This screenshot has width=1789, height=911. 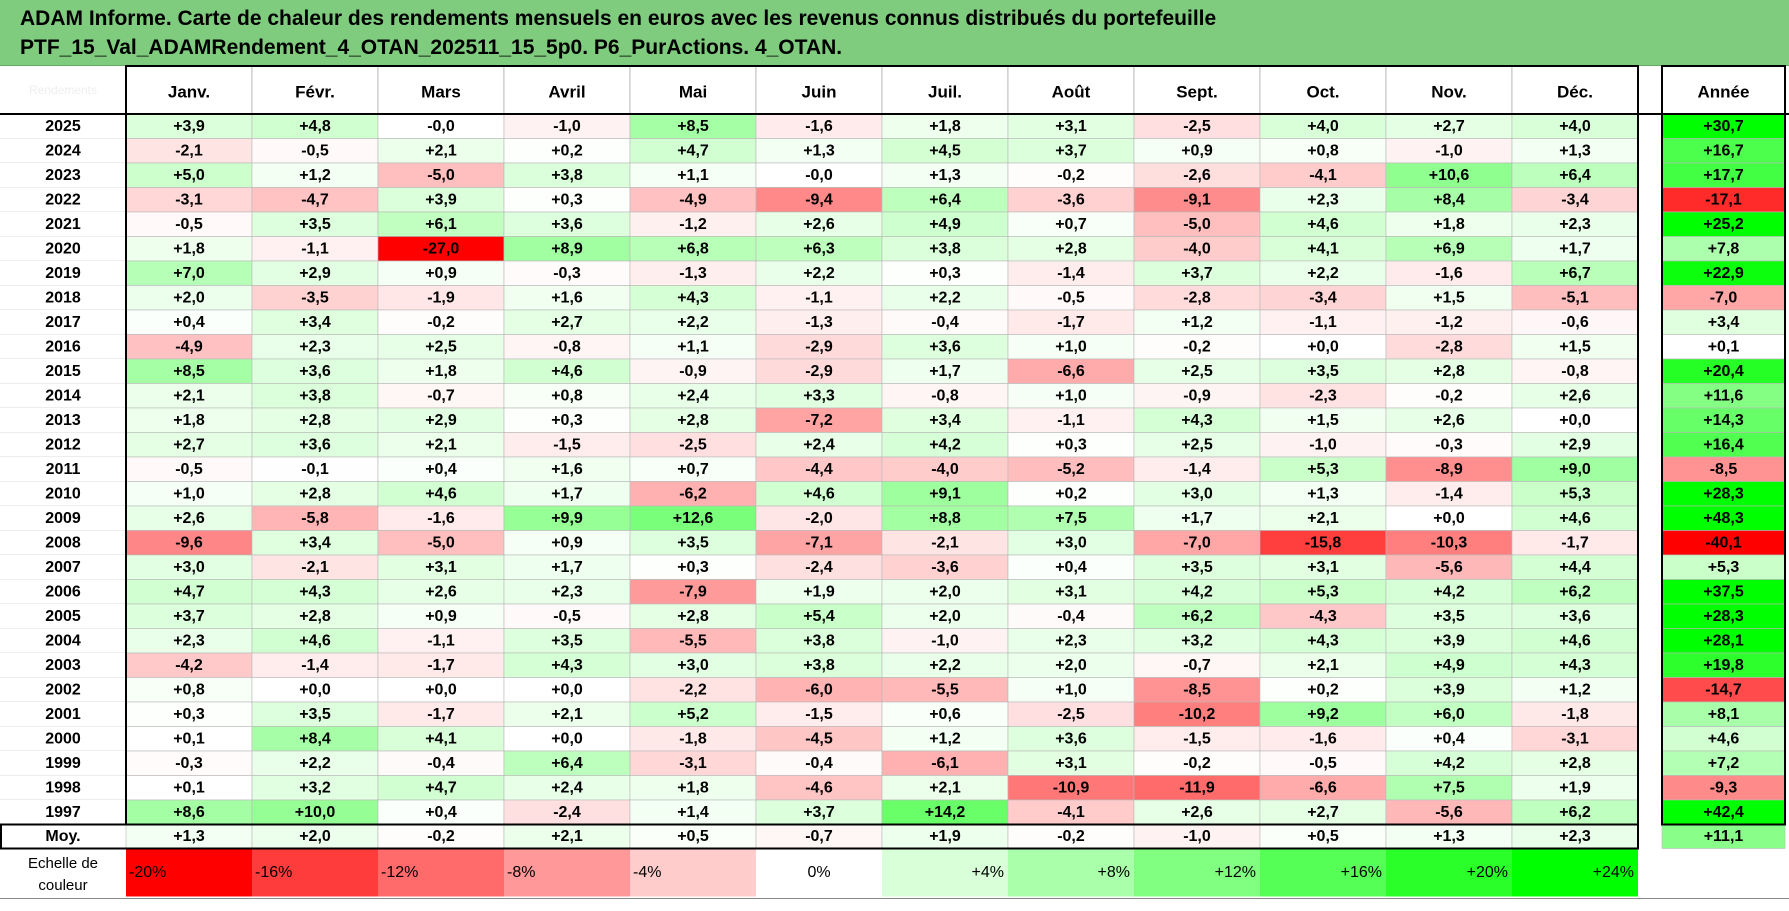 What do you see at coordinates (63, 542) in the screenshot?
I see `year-label: 2008` at bounding box center [63, 542].